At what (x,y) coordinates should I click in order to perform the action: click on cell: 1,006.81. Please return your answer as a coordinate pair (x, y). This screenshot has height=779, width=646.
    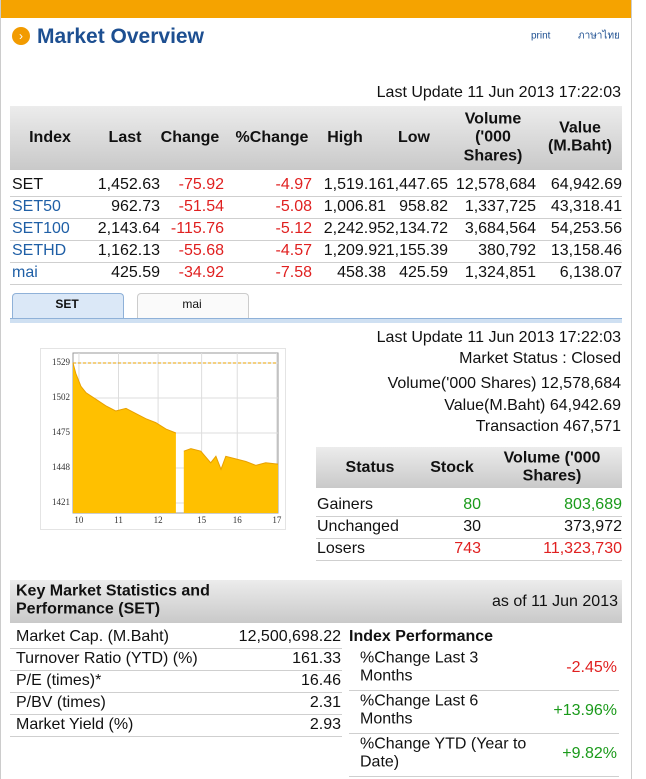
    Looking at the image, I should click on (354, 206).